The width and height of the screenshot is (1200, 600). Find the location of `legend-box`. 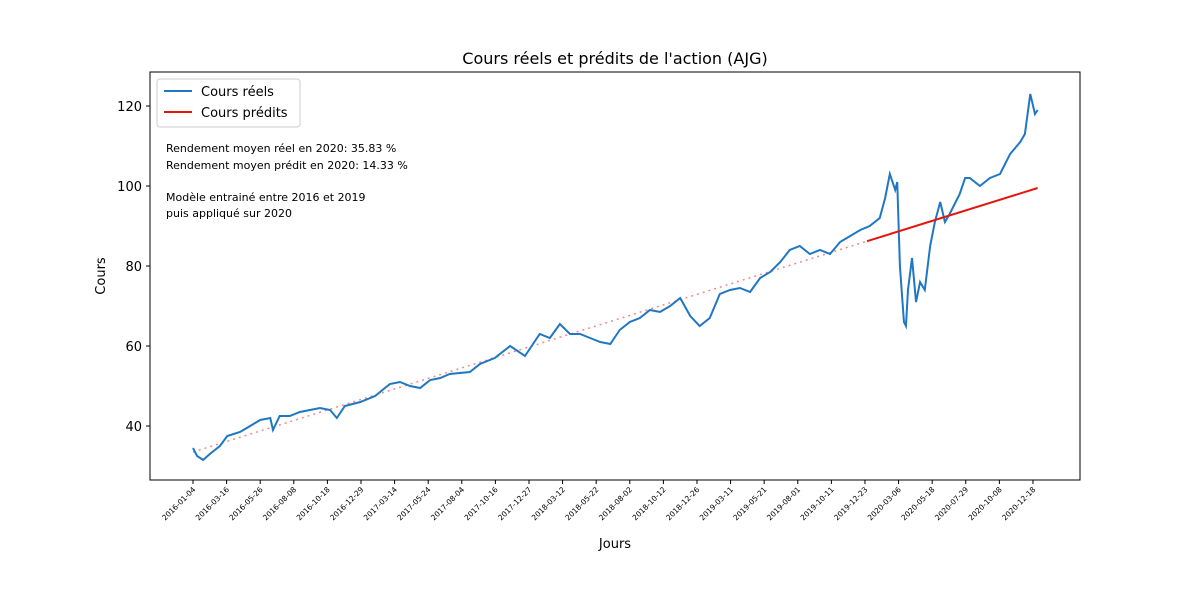

legend-box is located at coordinates (228, 103).